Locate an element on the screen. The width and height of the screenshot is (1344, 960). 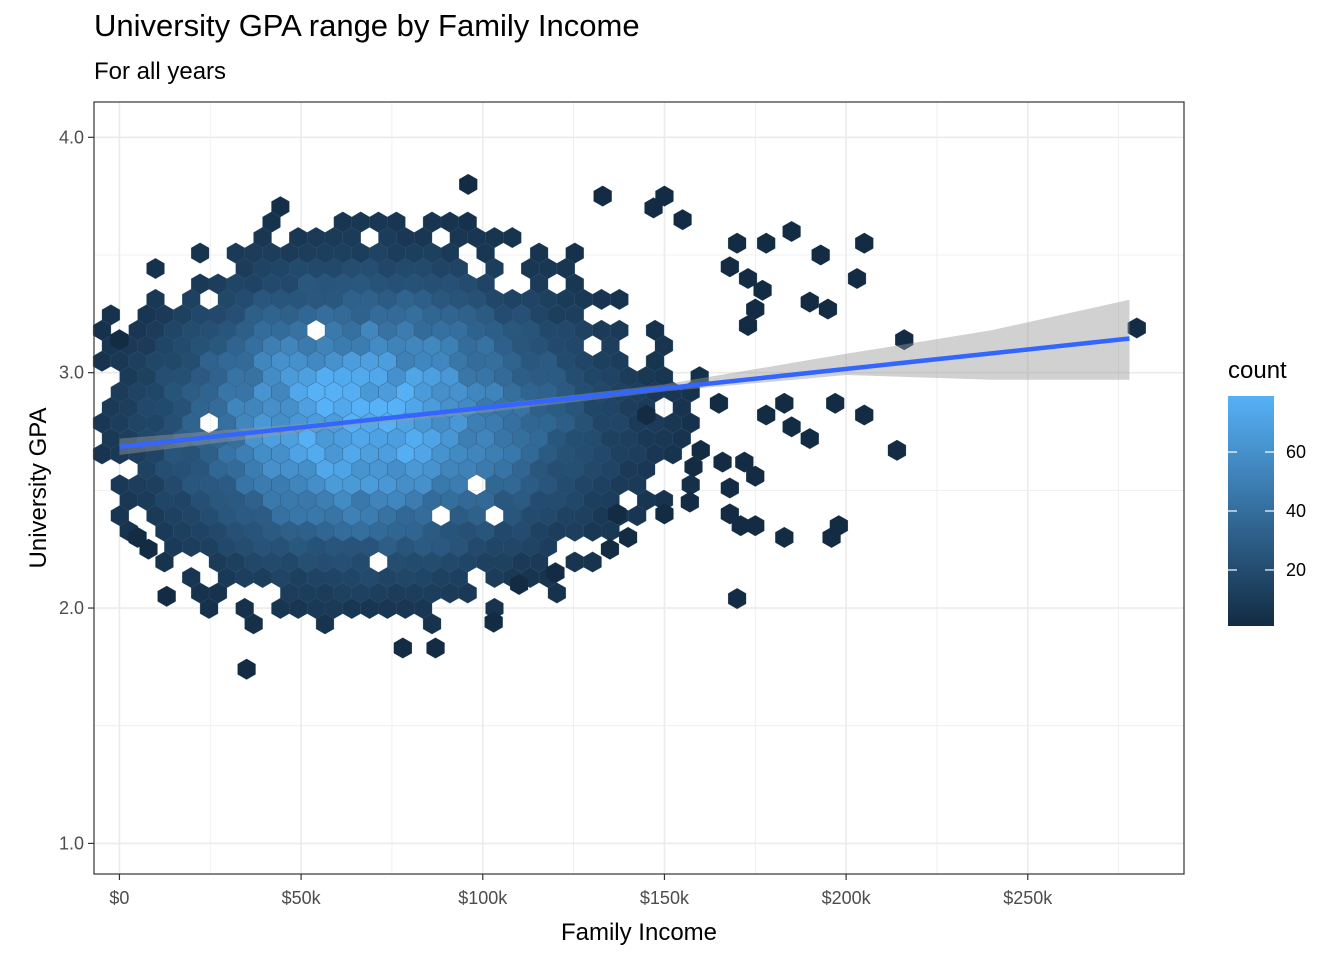
y-tick-label: 4.0 is located at coordinates (71, 137).